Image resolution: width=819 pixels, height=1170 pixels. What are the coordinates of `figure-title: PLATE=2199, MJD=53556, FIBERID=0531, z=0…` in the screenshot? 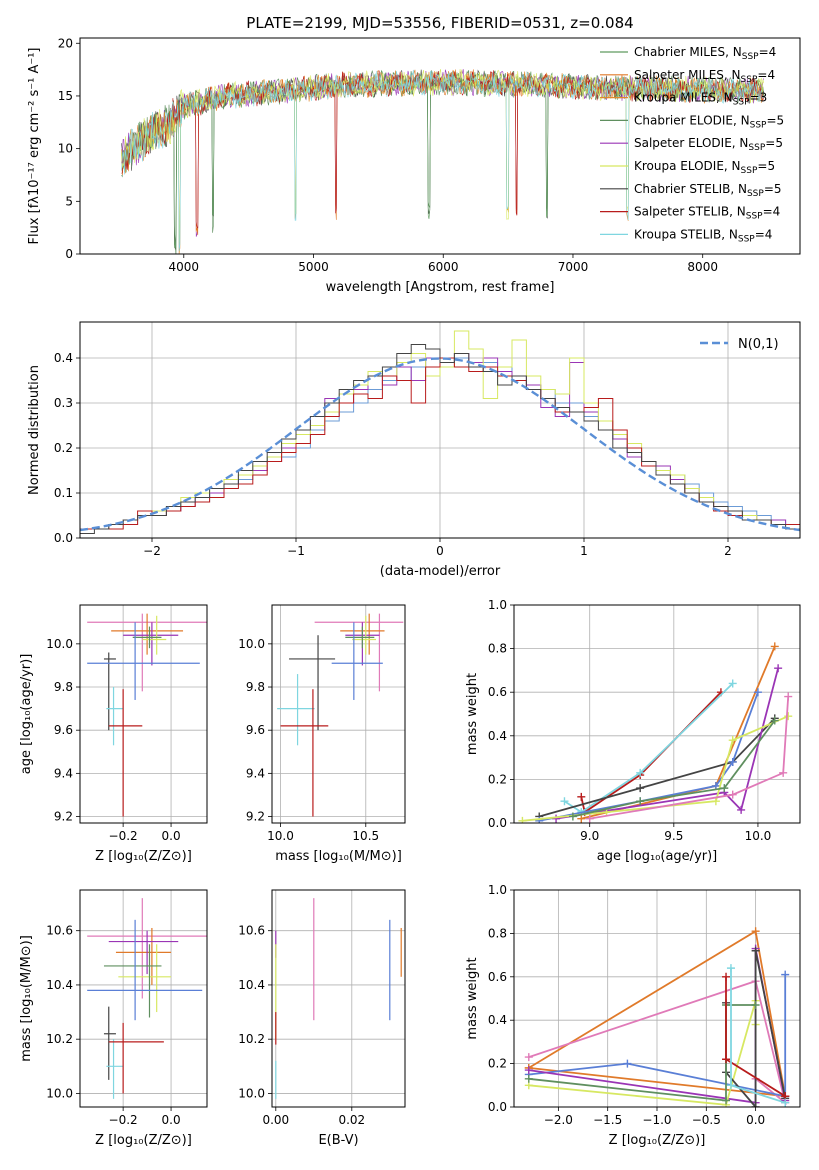 It's located at (439, 23).